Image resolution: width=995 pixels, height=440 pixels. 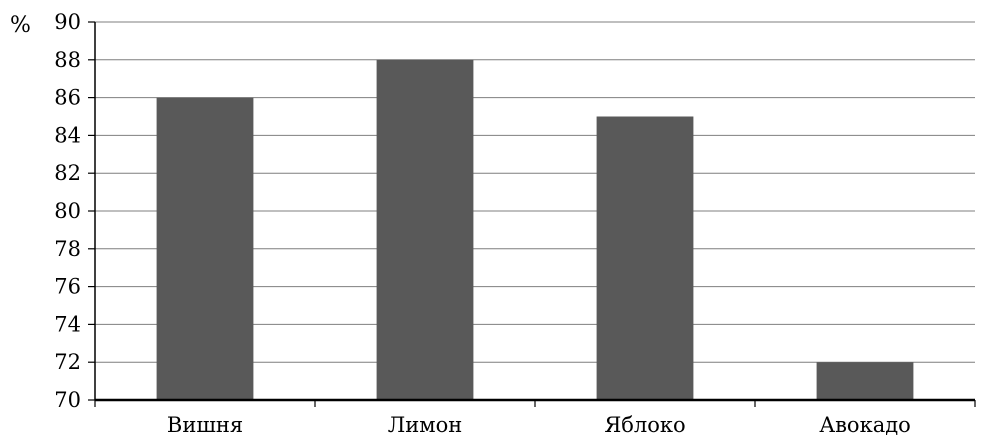 I want to click on y-tick-label: 74, so click(x=67, y=324).